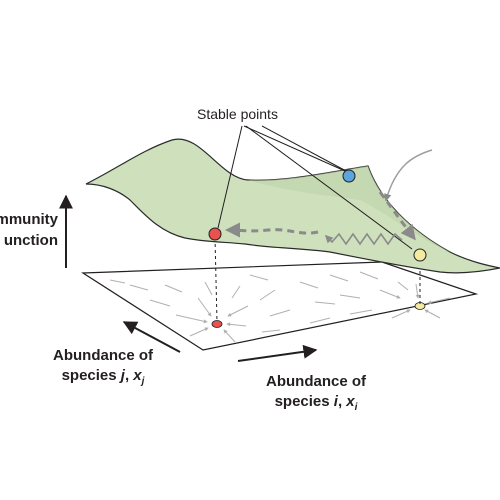  What do you see at coordinates (277, 353) in the screenshot?
I see `species-i-axis-arrow` at bounding box center [277, 353].